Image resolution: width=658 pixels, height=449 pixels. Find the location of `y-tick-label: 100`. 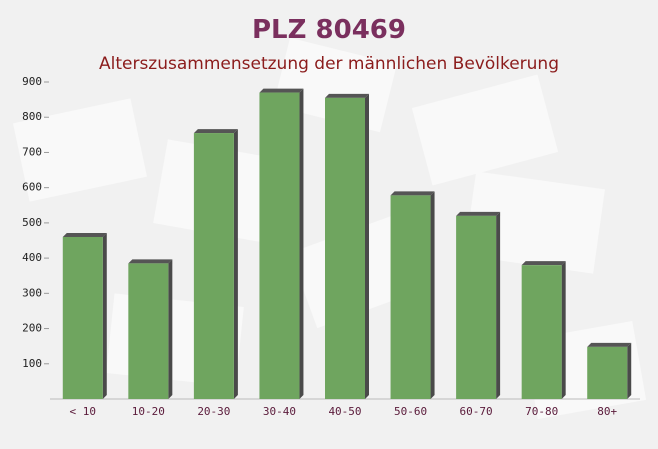

y-tick-label: 100 is located at coordinates (32, 363).